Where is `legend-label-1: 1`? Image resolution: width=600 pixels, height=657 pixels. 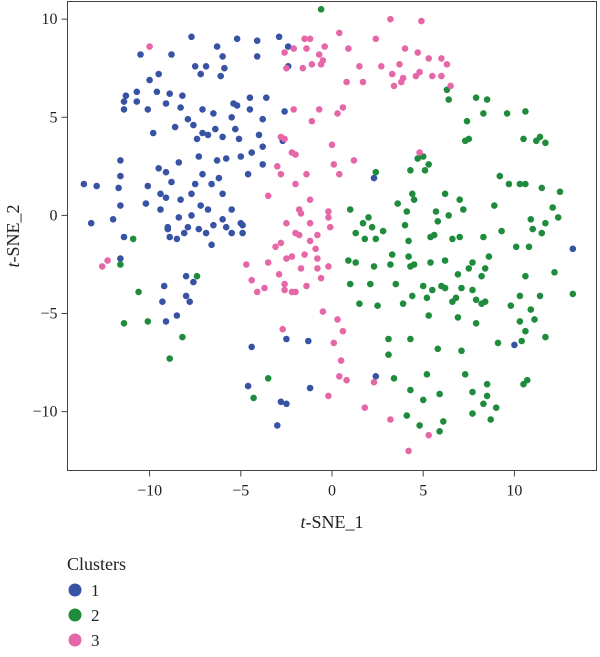
legend-label-1: 1 is located at coordinates (95, 590).